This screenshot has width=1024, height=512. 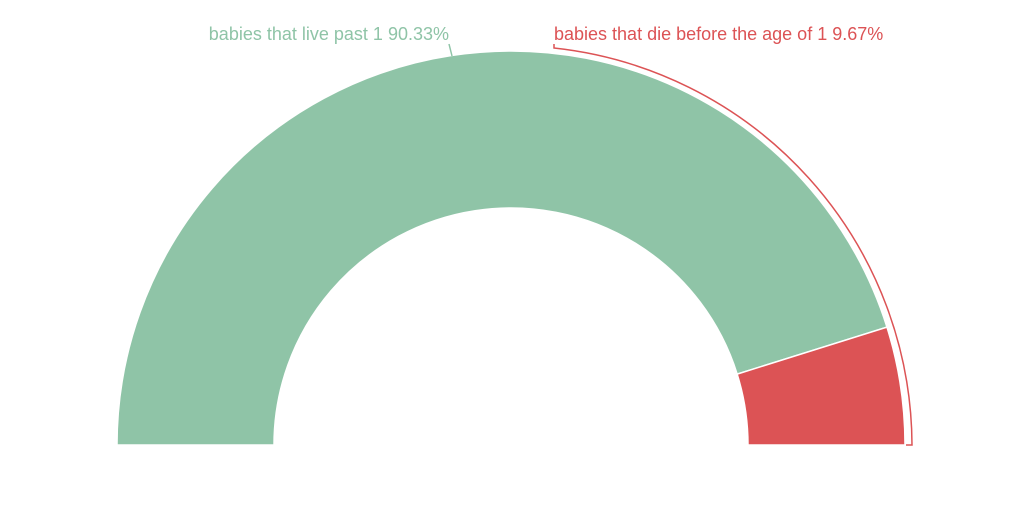 What do you see at coordinates (296, 34) in the screenshot?
I see `slice-label-name: babies that live past 1` at bounding box center [296, 34].